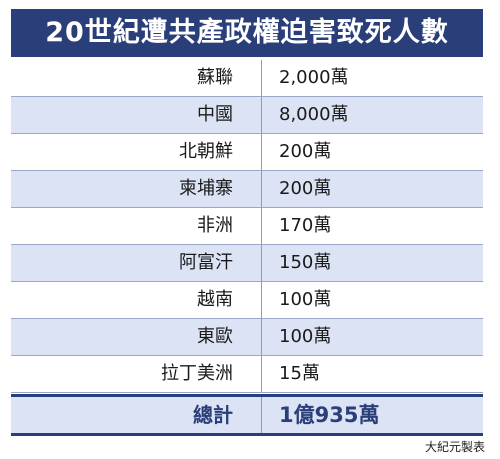  What do you see at coordinates (197, 373) in the screenshot?
I see `country-cell: 拉丁美洲` at bounding box center [197, 373].